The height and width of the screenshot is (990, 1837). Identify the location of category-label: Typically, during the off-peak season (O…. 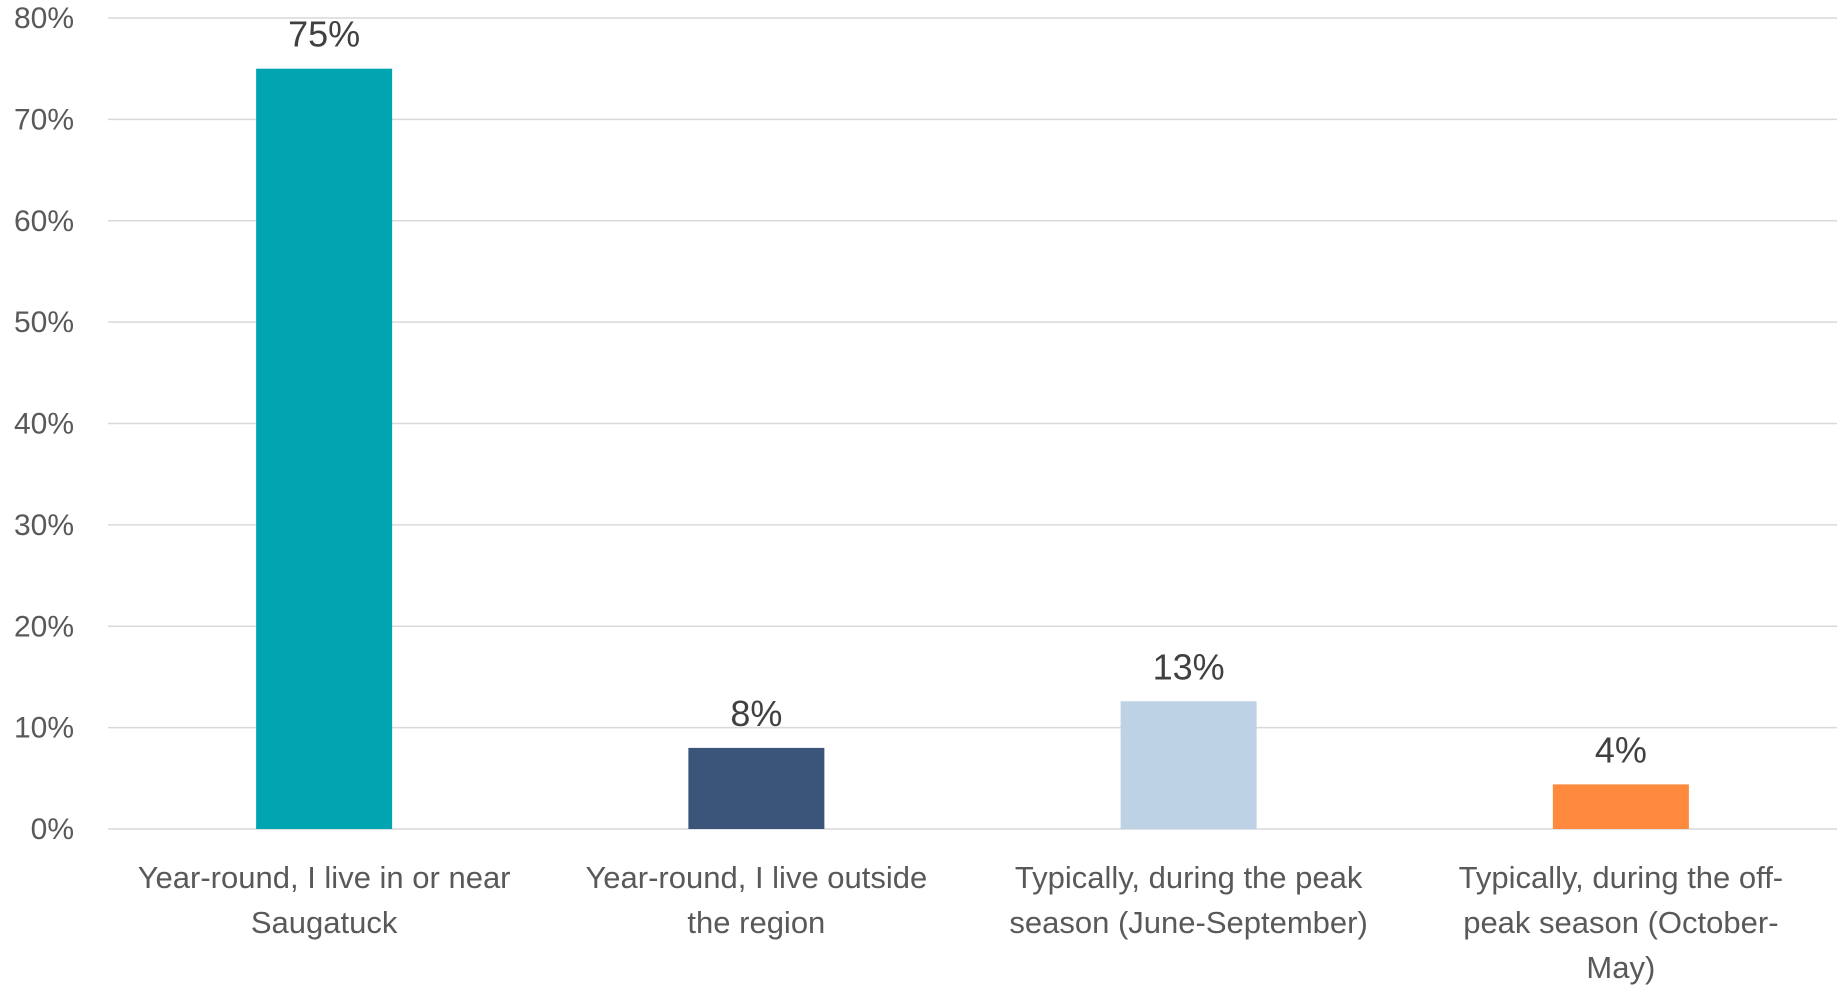
(1621, 922).